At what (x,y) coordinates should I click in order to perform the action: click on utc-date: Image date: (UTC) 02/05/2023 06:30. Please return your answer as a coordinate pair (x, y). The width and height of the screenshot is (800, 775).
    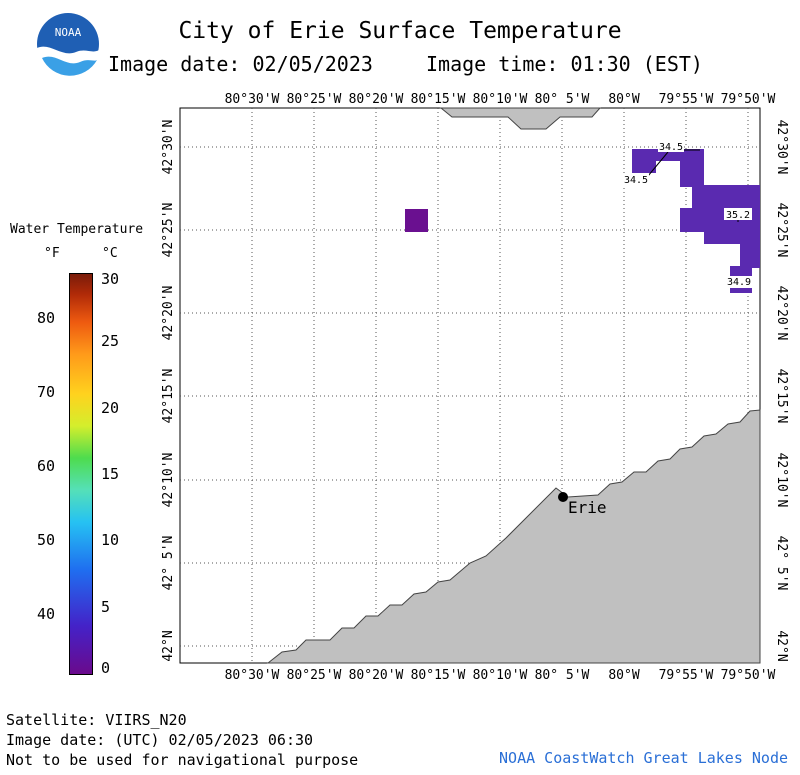
    Looking at the image, I should click on (160, 740).